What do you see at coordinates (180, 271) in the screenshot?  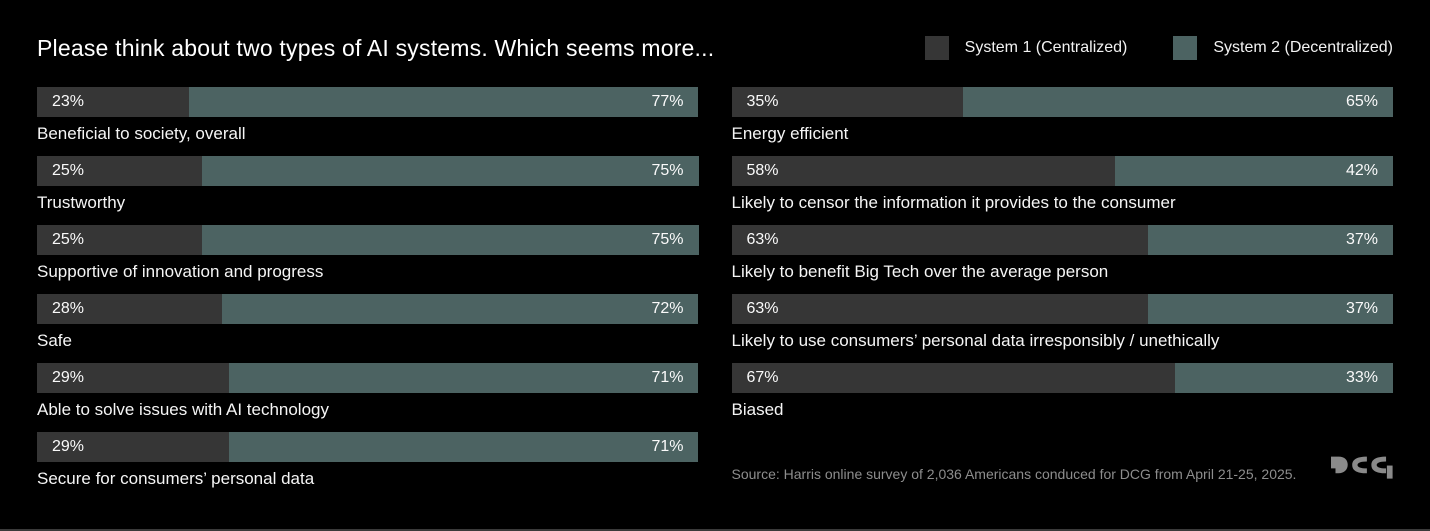 I see `bar-category-label: Supportive of innovation and progress` at bounding box center [180, 271].